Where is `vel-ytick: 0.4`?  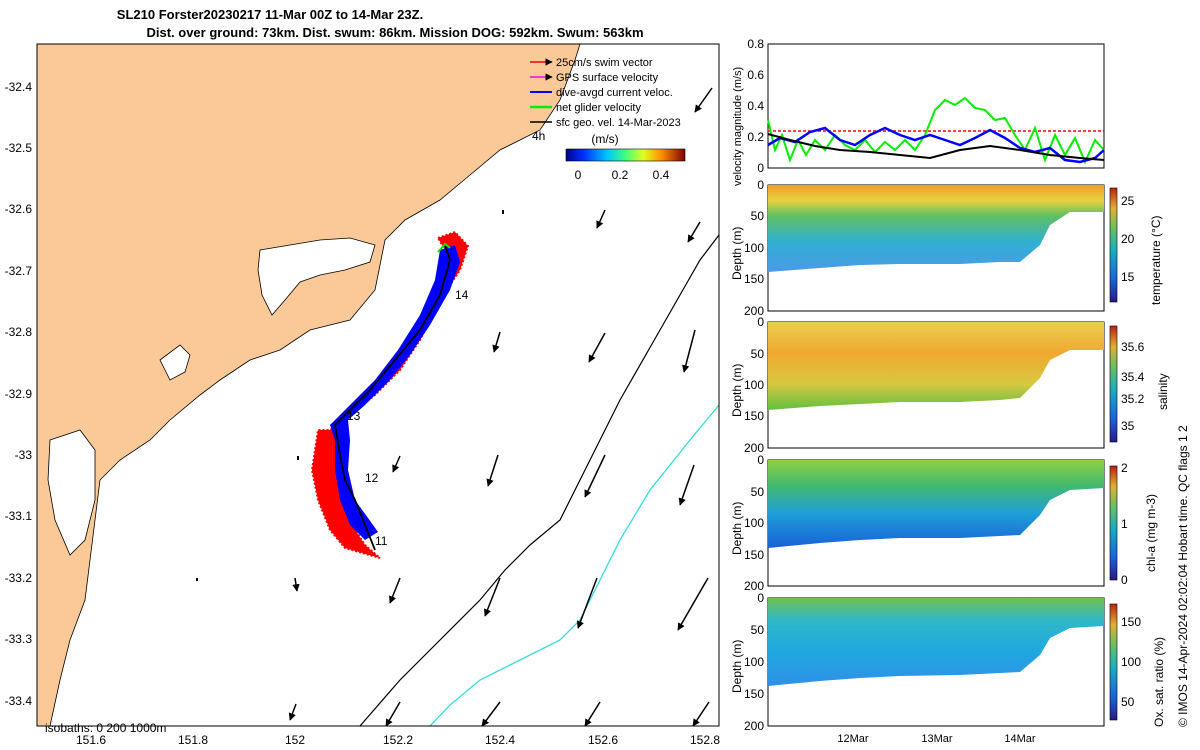
vel-ytick: 0.4 is located at coordinates (755, 106).